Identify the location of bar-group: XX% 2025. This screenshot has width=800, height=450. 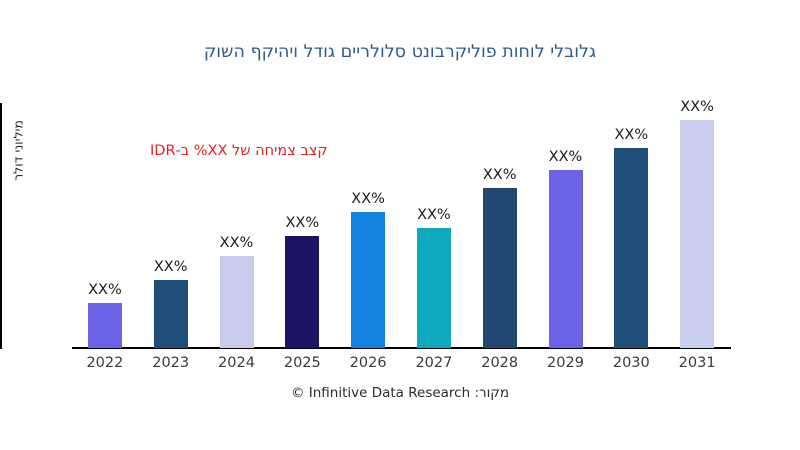
(302, 237).